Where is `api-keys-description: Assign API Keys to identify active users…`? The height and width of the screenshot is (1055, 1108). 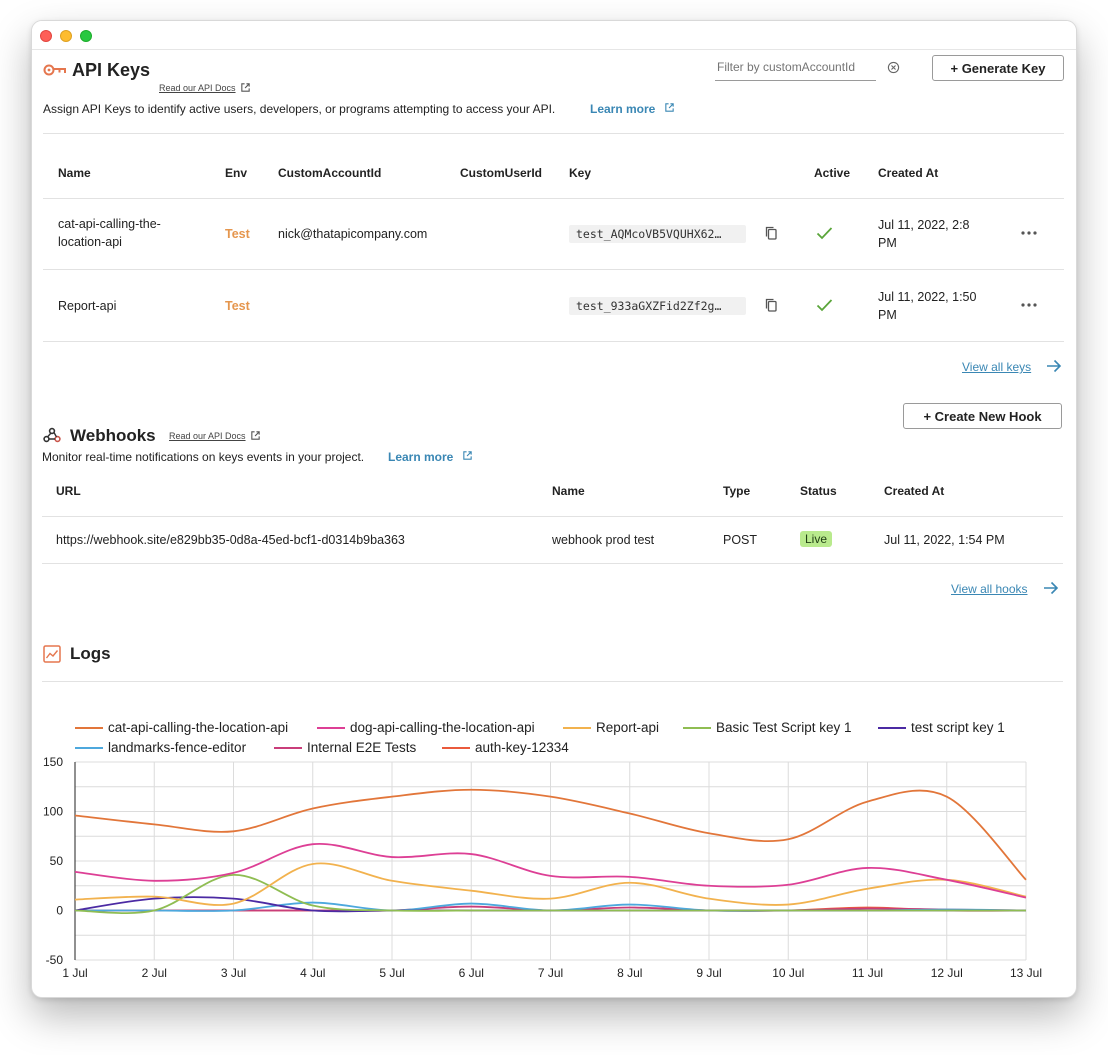
api-keys-description: Assign API Keys to identify active users… is located at coordinates (299, 109).